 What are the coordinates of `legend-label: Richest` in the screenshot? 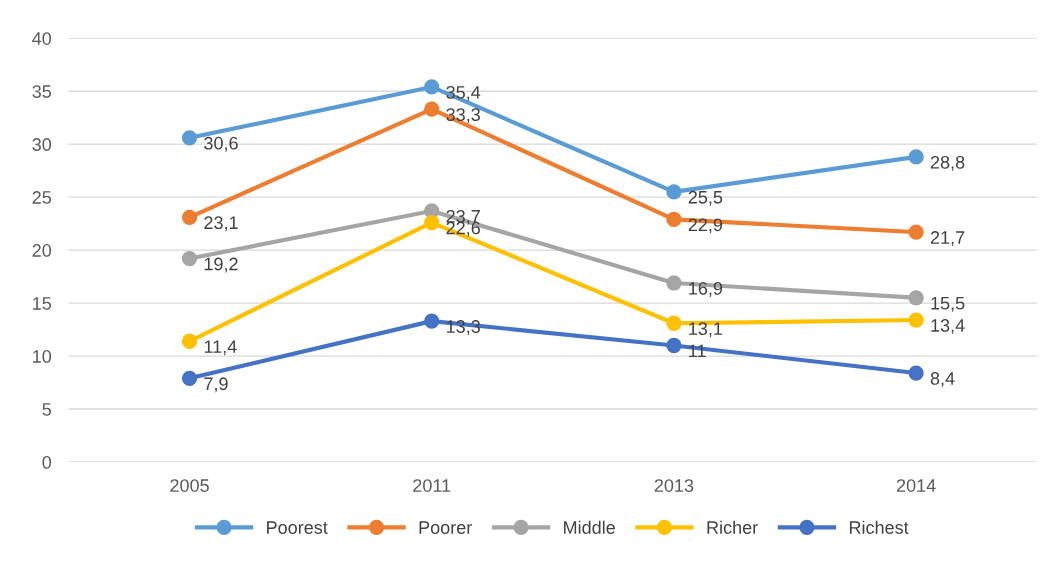 It's located at (879, 527).